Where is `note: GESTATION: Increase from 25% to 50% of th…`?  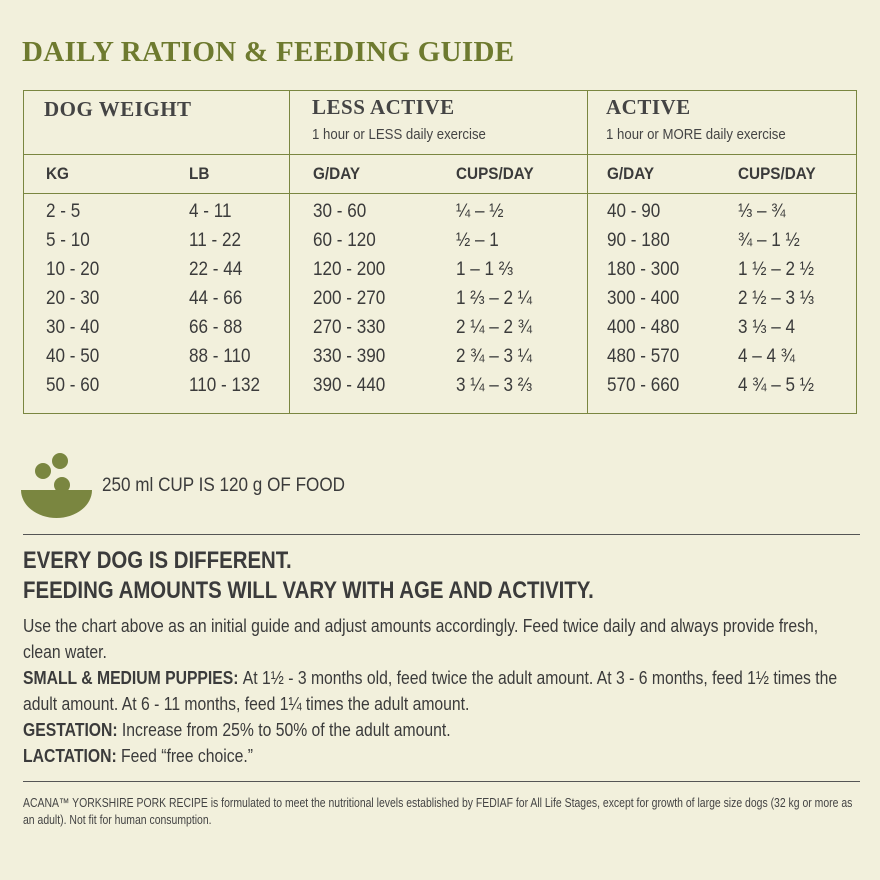
note: GESTATION: Increase from 25% to 50% of th… is located at coordinates (441, 730).